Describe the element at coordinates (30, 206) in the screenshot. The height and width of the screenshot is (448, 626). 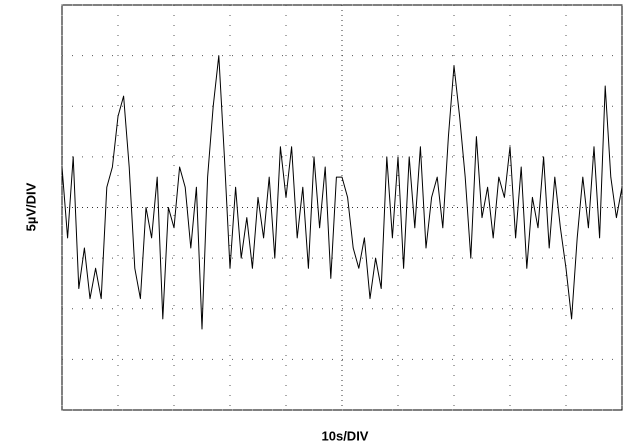
I see `y-axis-label: 5µV/DIV` at that location.